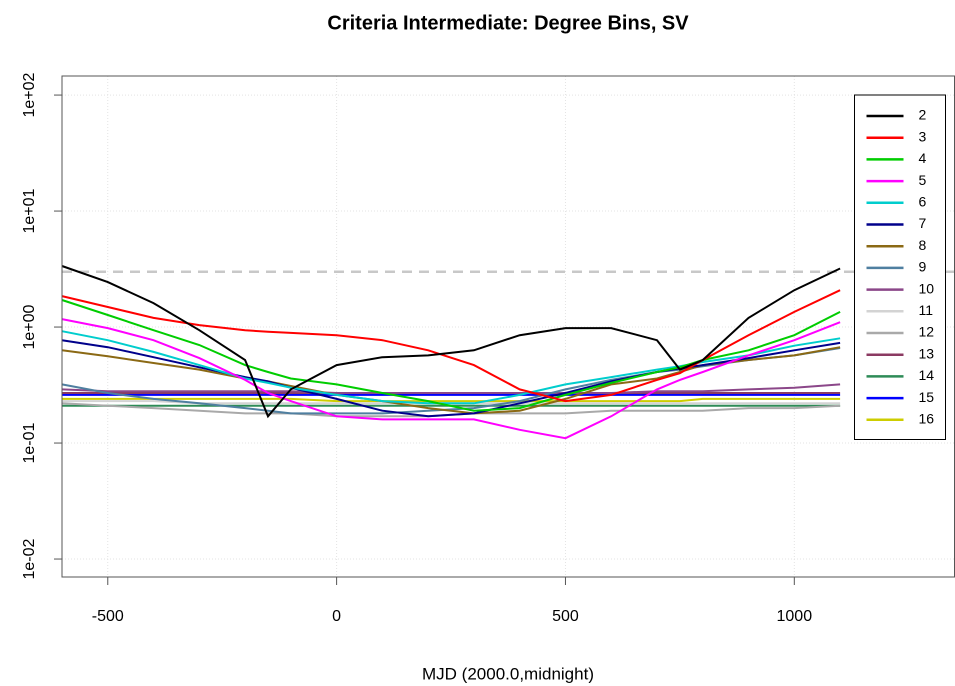  I want to click on y-tick-label: 1e+00, so click(29, 326).